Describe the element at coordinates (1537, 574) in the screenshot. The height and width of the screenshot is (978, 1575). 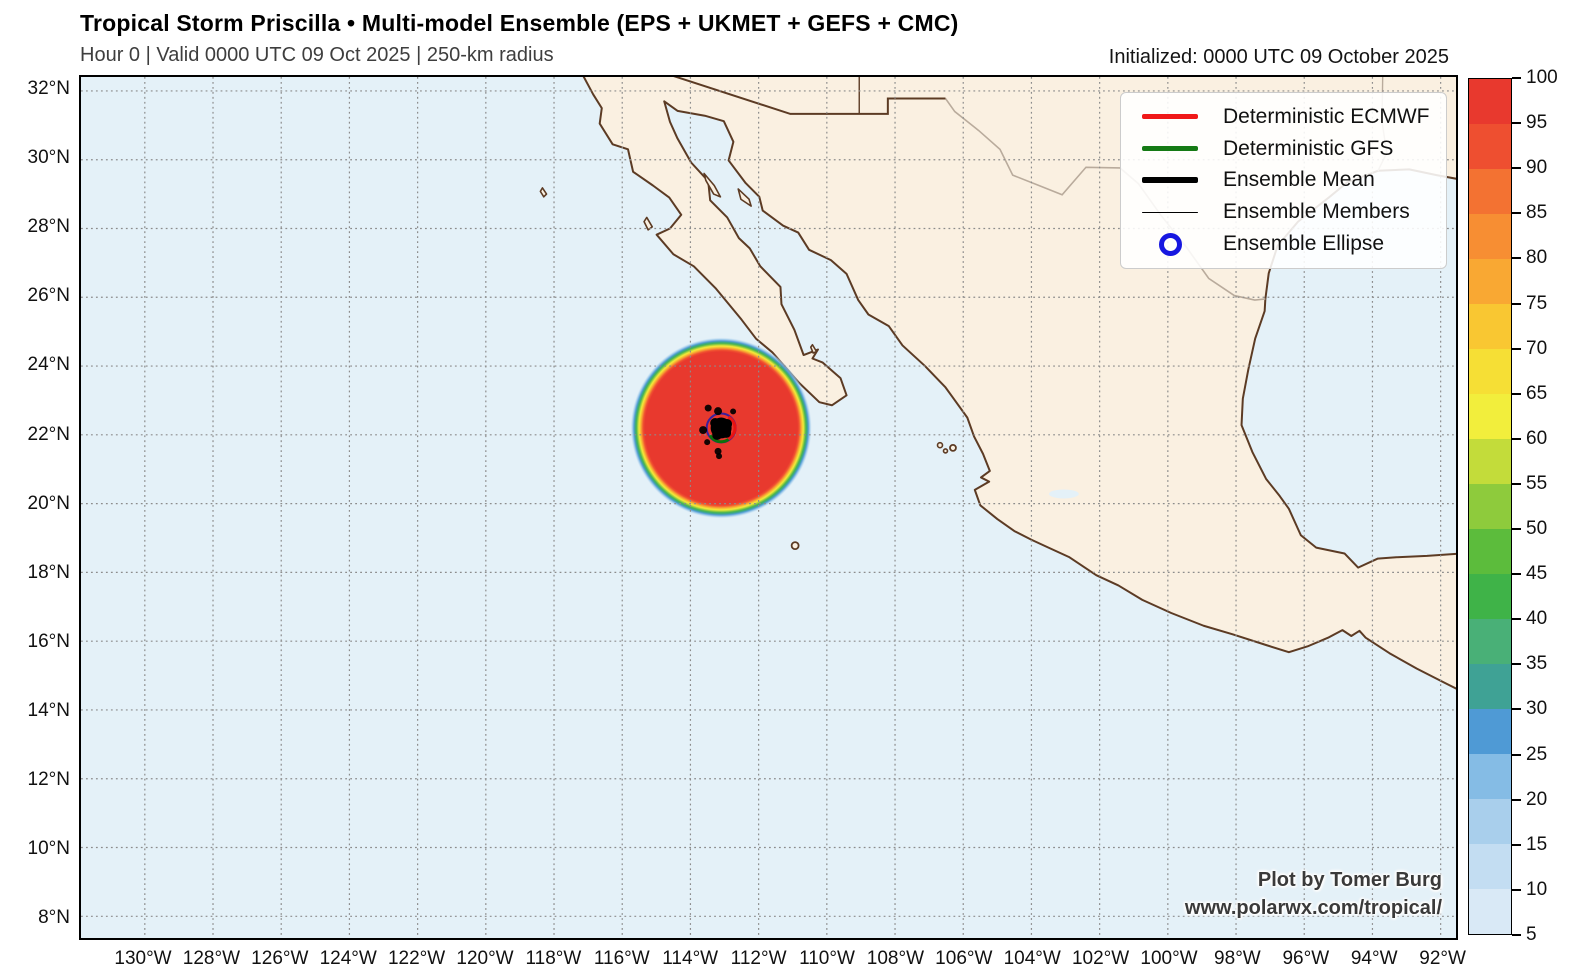
I see `colorbar-tick-label: 45` at that location.